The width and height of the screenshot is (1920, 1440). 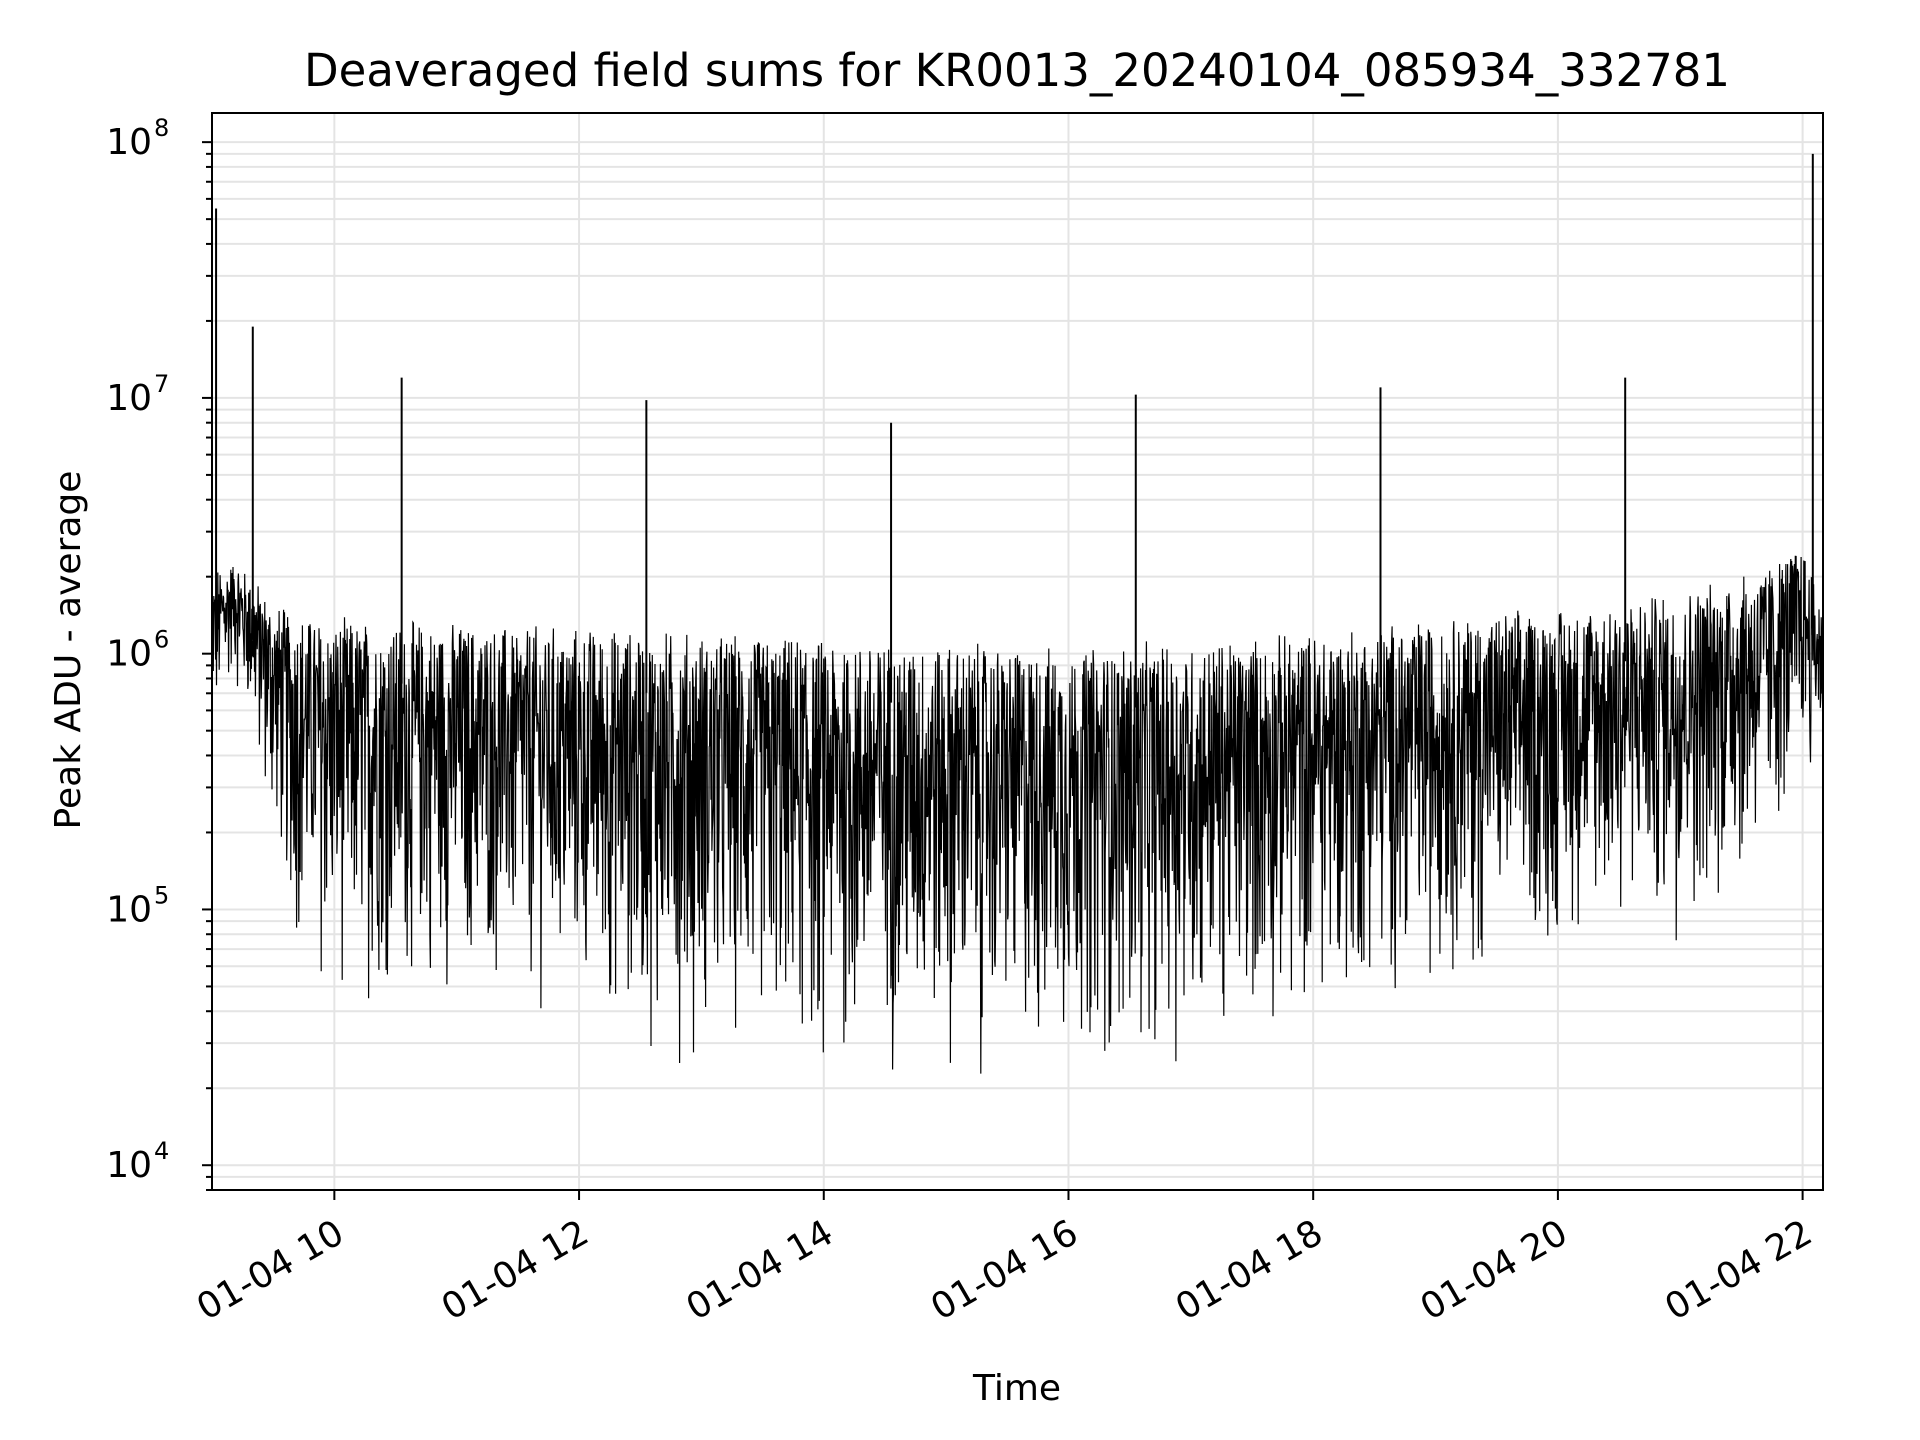 I want to click on y-tick-exponent: 8, so click(x=161, y=128).